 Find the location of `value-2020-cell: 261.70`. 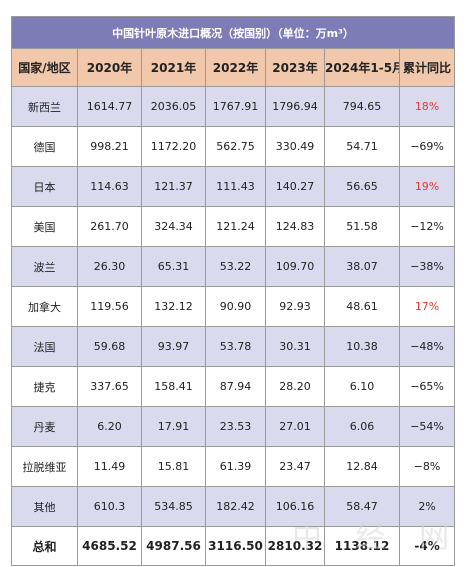

value-2020-cell: 261.70 is located at coordinates (109, 226).